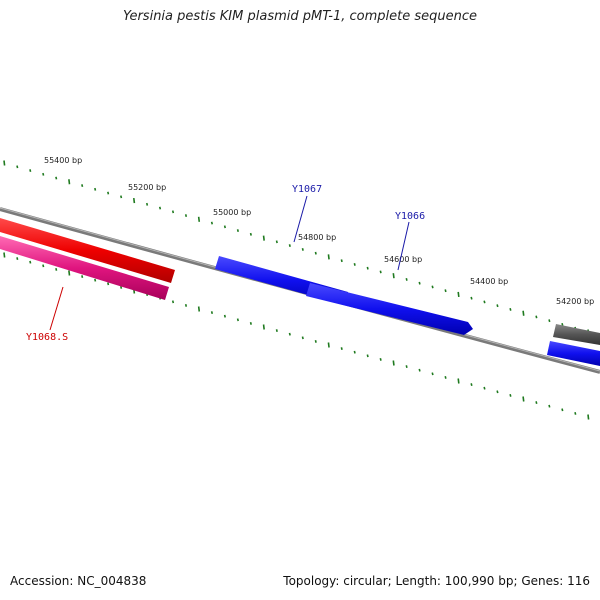 The image size is (600, 600). I want to click on tick-label: 54400 bp, so click(489, 281).